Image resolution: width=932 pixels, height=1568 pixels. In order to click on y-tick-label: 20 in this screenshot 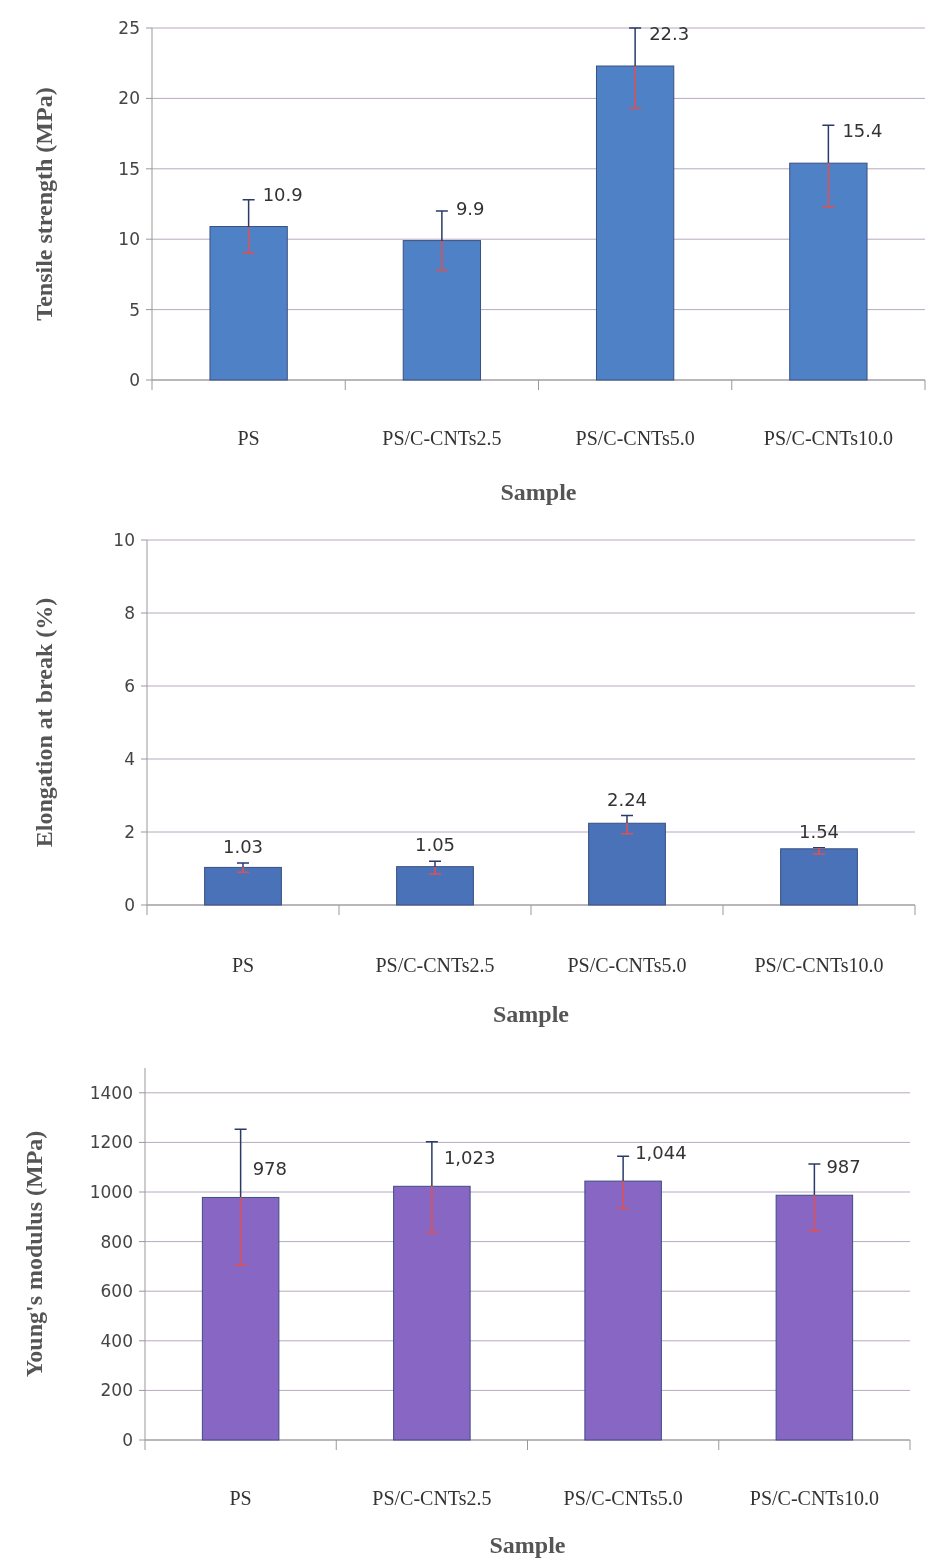, I will do `click(129, 98)`.